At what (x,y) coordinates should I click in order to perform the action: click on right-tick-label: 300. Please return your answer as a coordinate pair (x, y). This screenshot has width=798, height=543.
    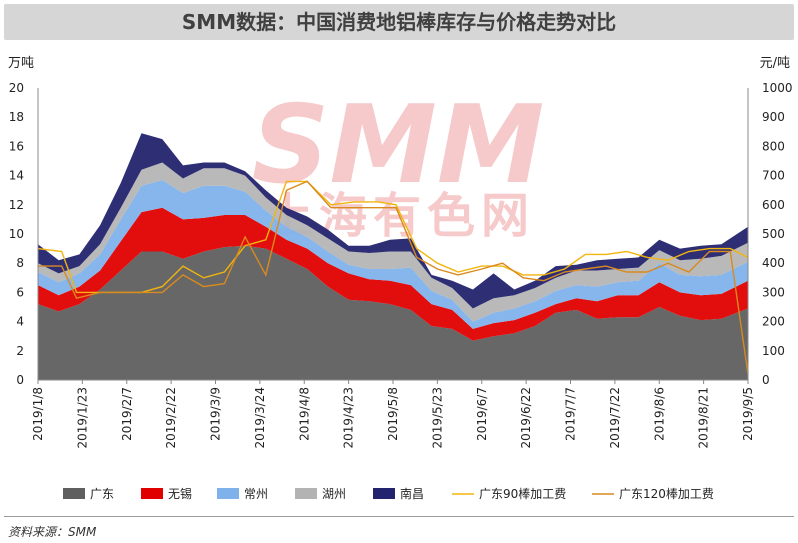
    Looking at the image, I should click on (773, 292).